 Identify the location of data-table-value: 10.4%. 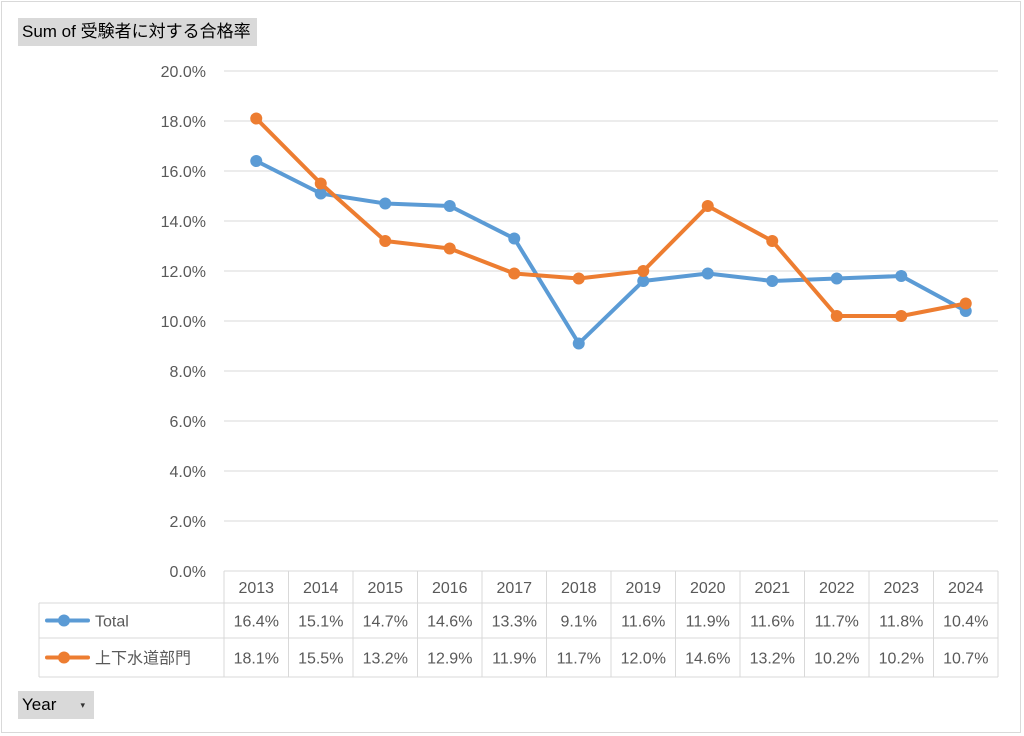
(965, 622).